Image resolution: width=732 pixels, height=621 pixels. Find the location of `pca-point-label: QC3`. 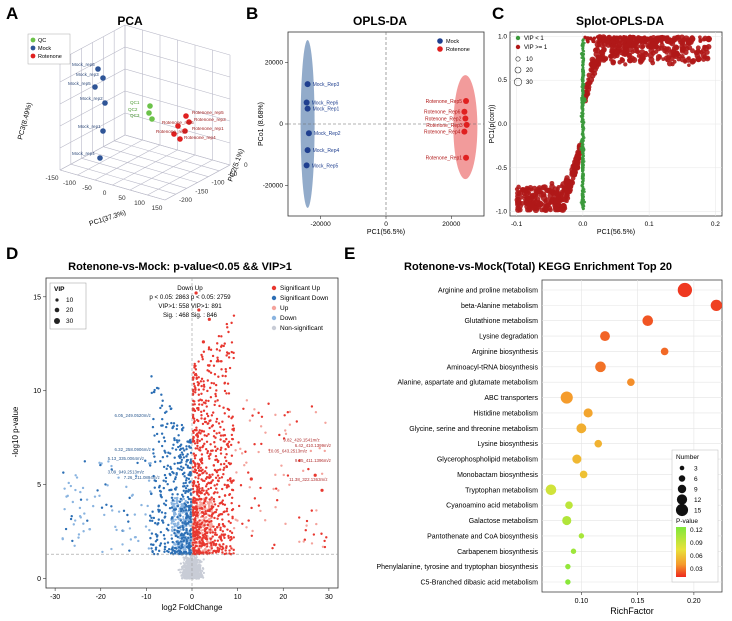

pca-point-label: QC3 is located at coordinates (135, 115).